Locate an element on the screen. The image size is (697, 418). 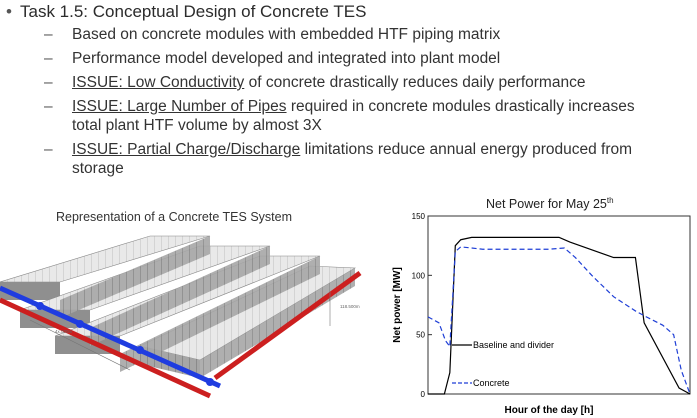
red-pipe-side is located at coordinates (287, 325).